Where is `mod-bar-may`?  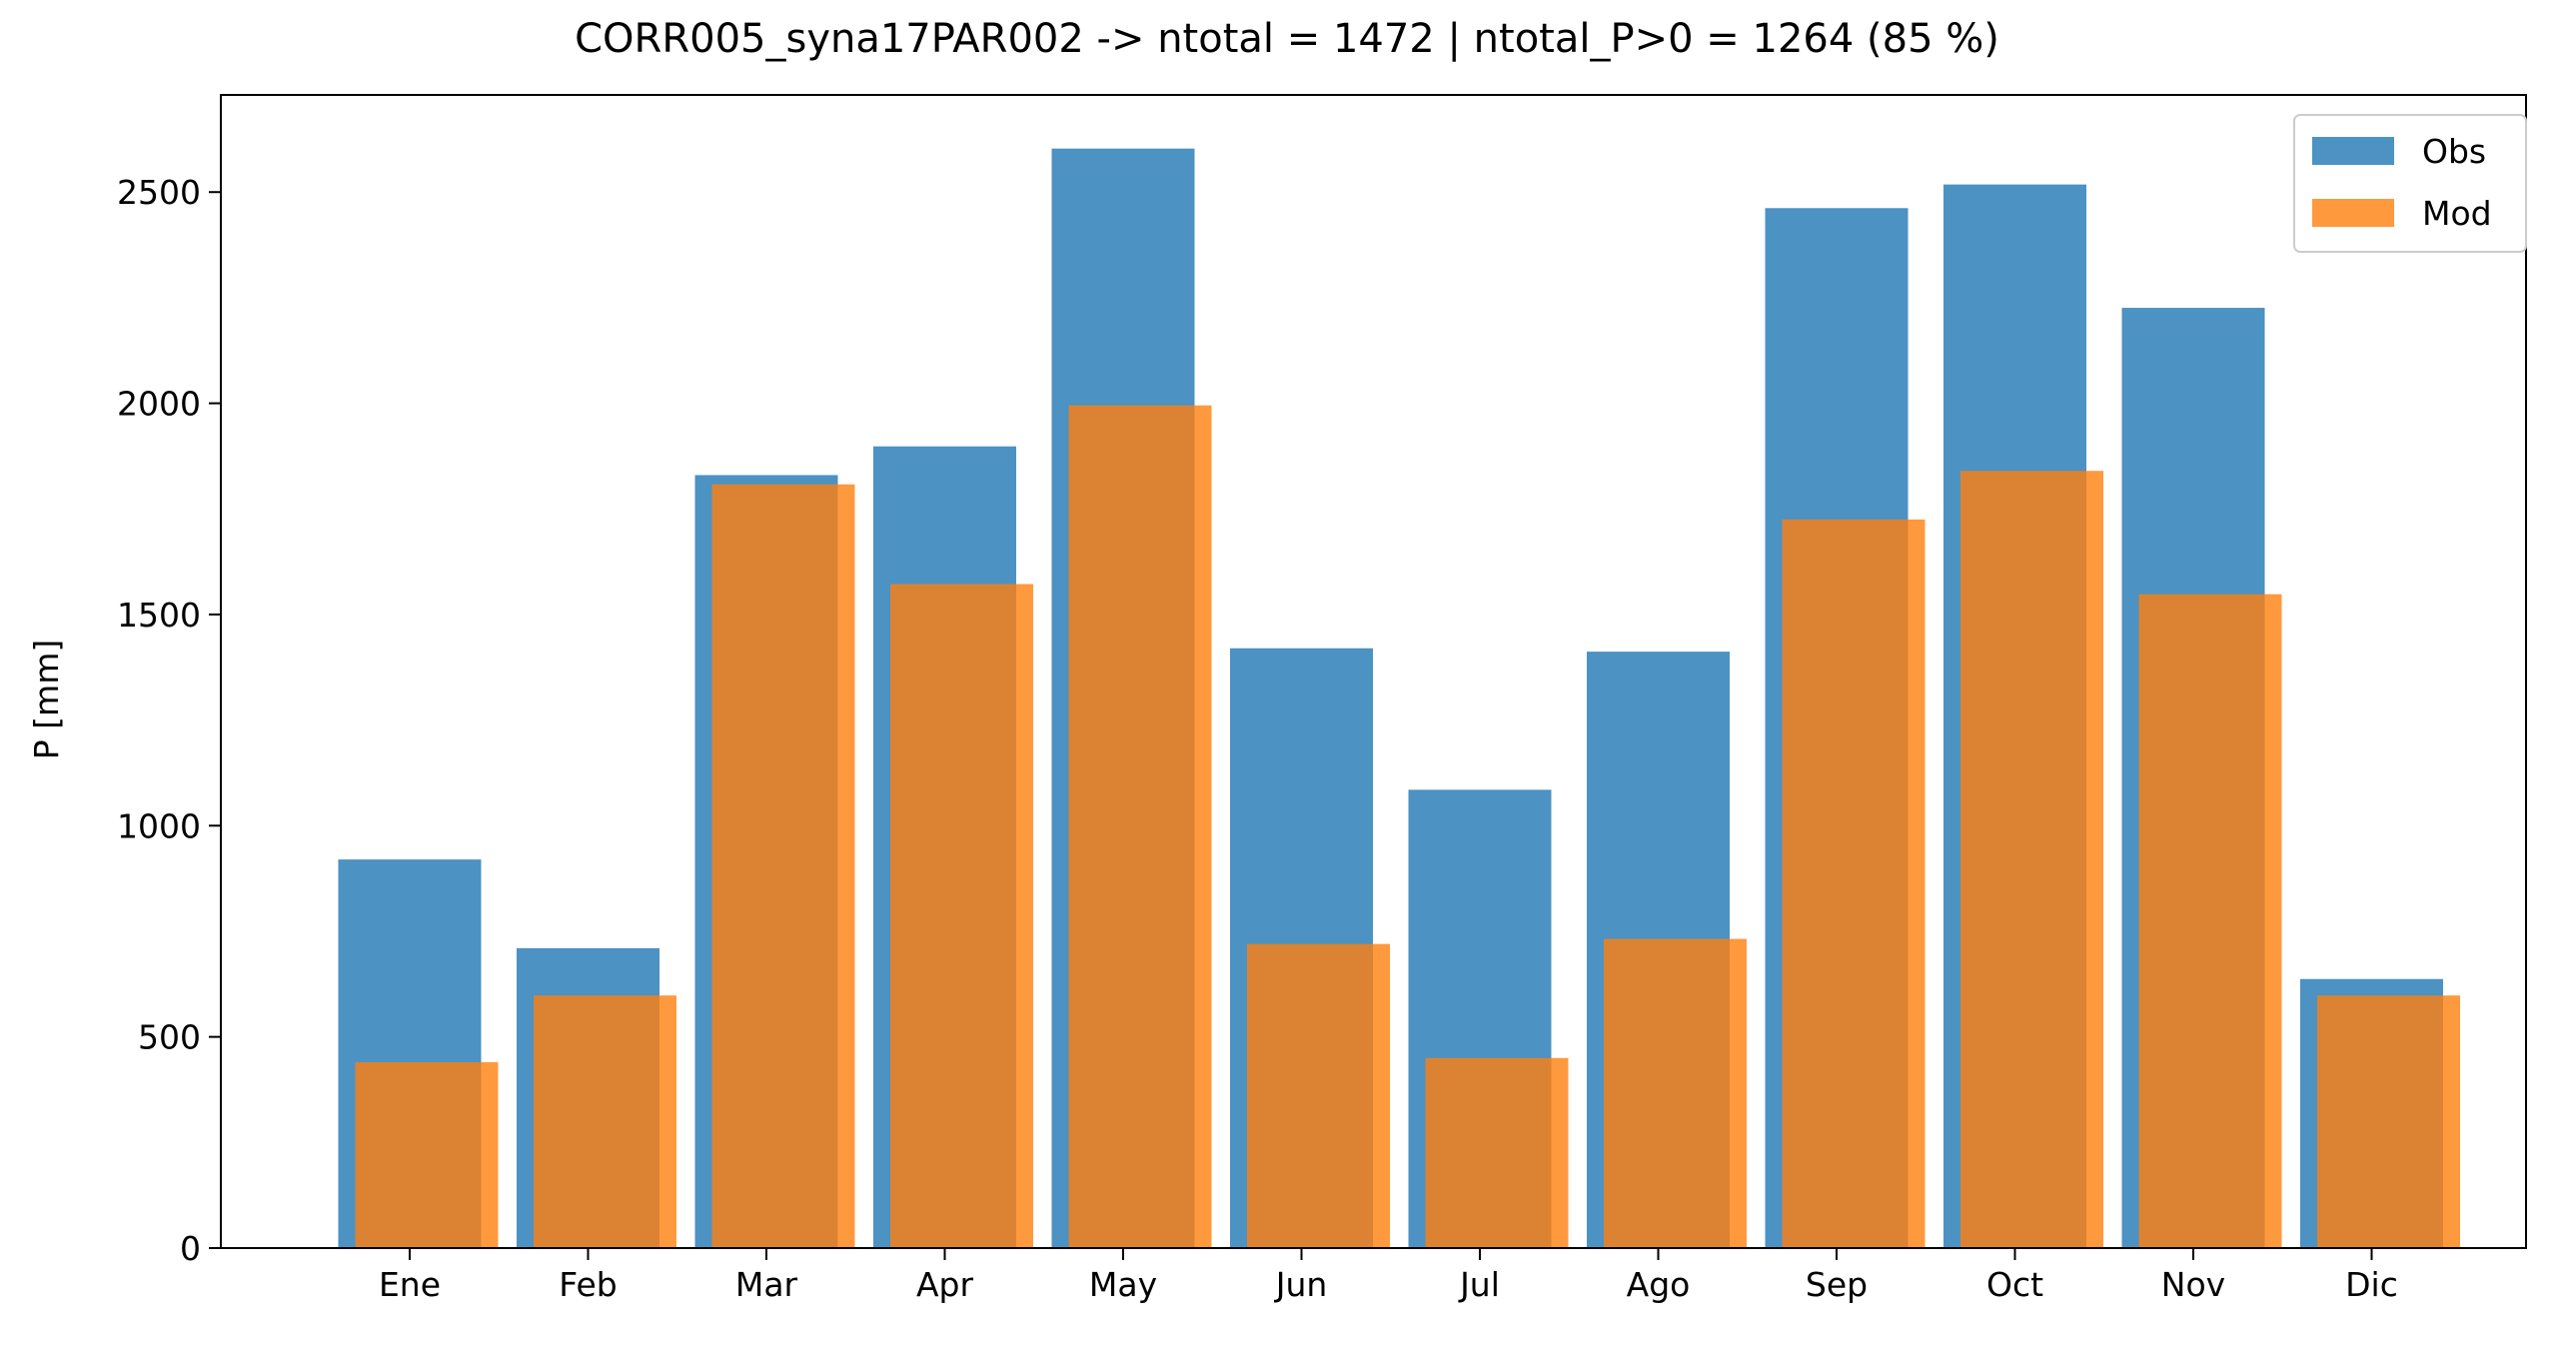
mod-bar-may is located at coordinates (1140, 827).